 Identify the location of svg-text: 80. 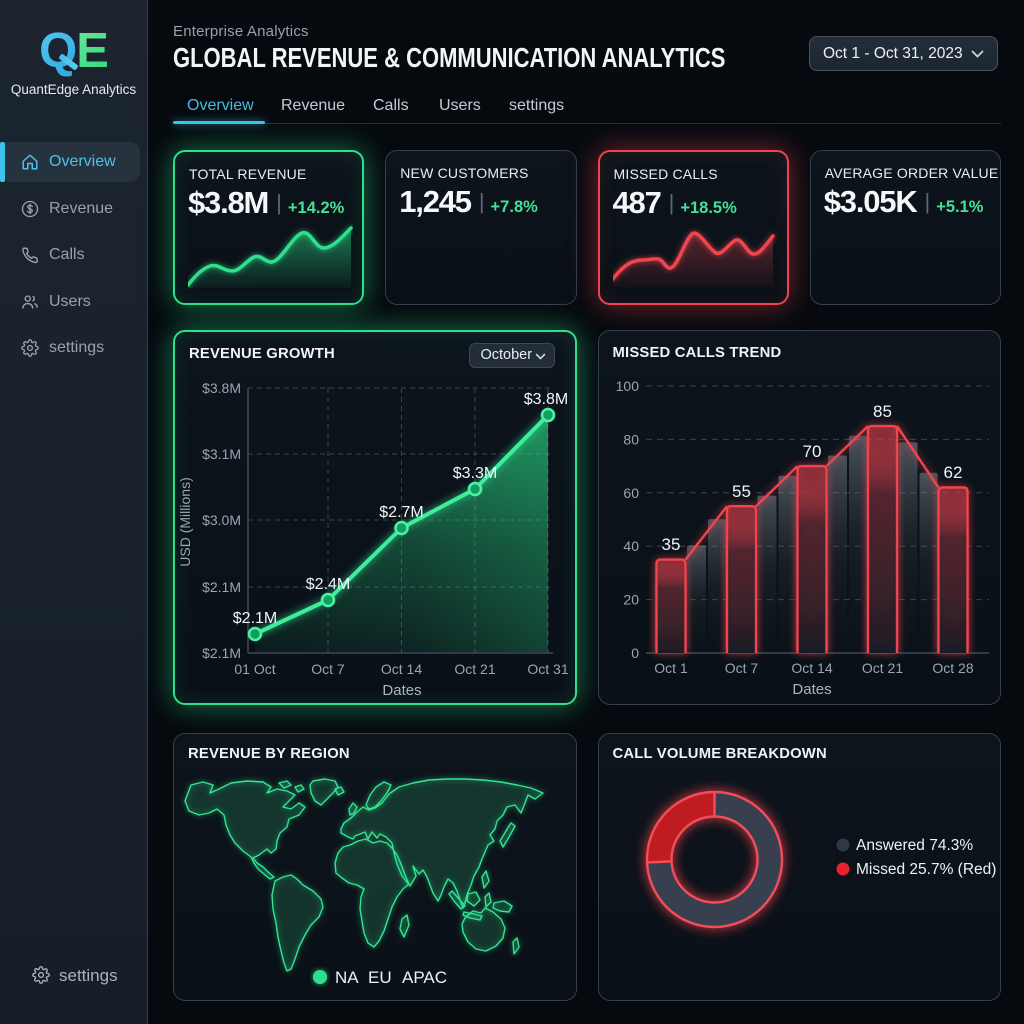
(631, 439).